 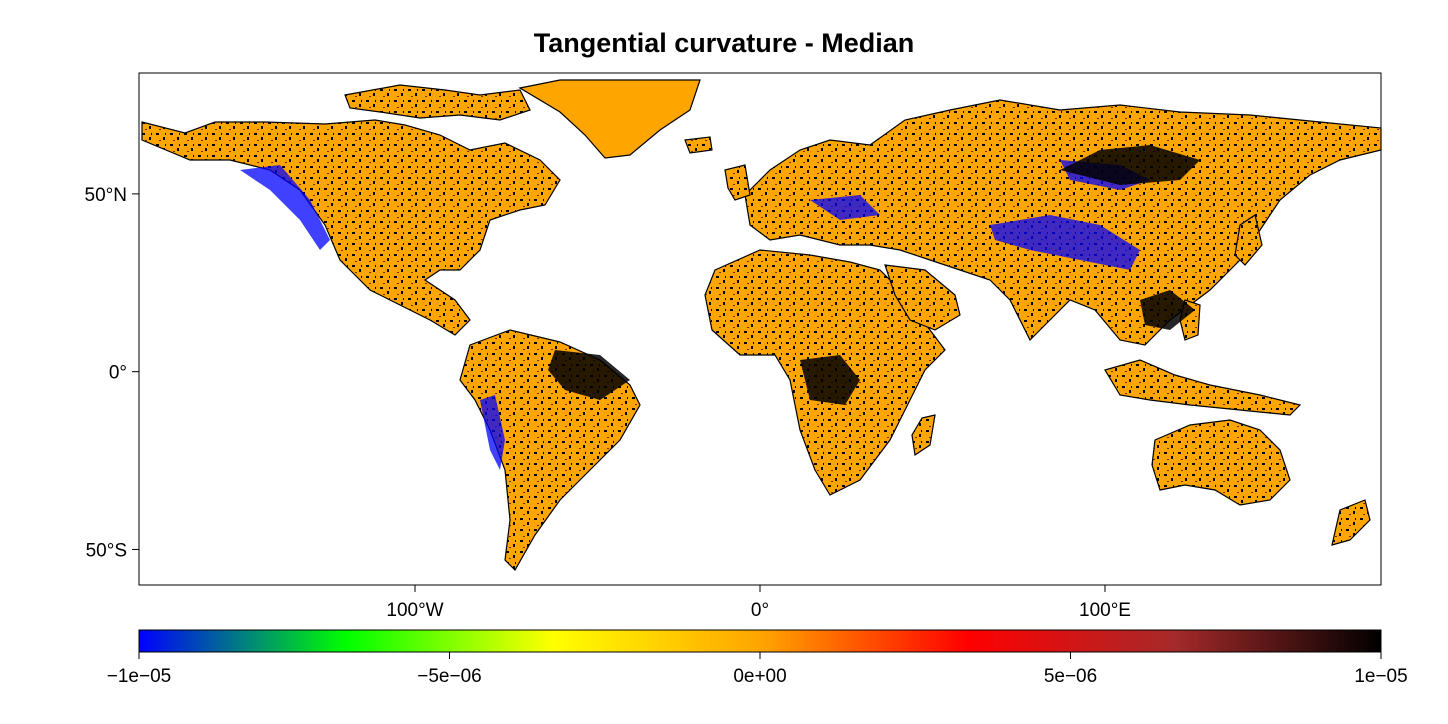 I want to click on landmass-uk, so click(x=737, y=182).